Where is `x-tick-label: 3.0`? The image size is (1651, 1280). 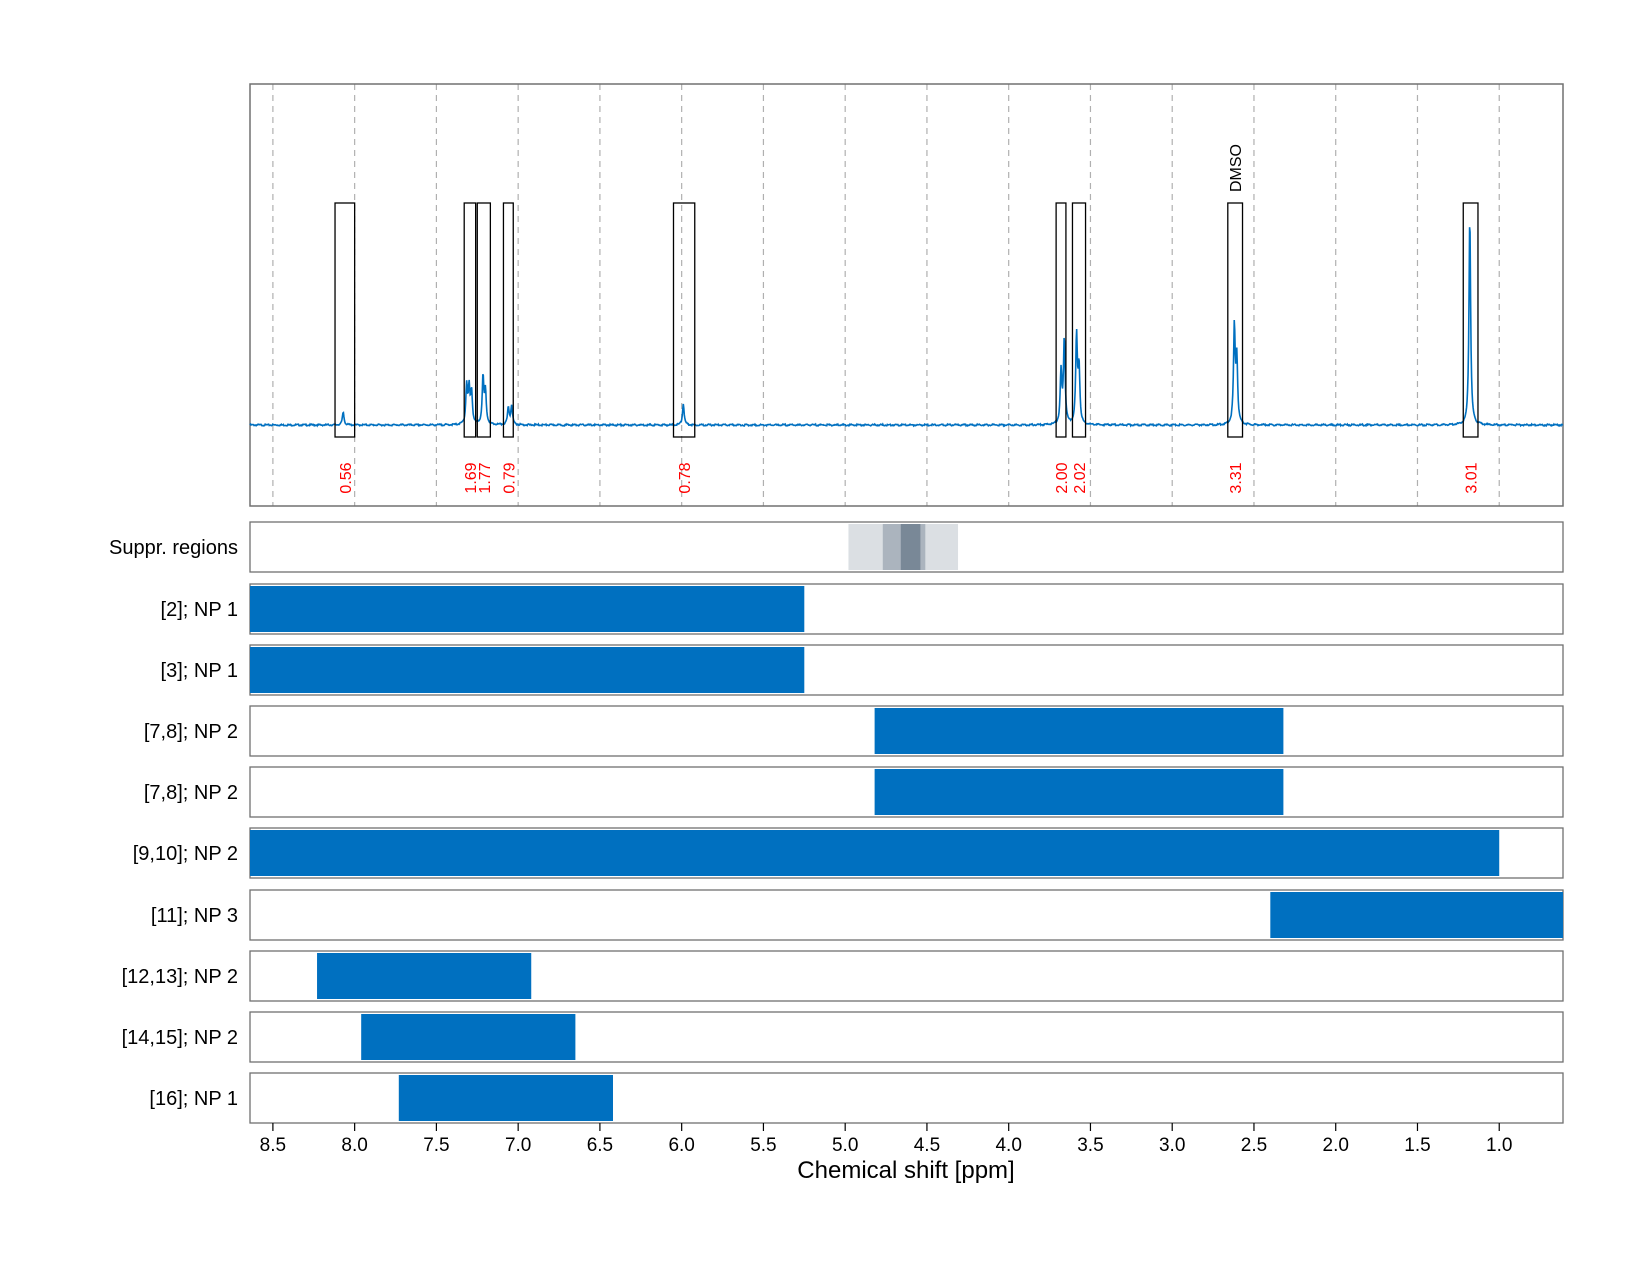
x-tick-label: 3.0 is located at coordinates (1172, 1145).